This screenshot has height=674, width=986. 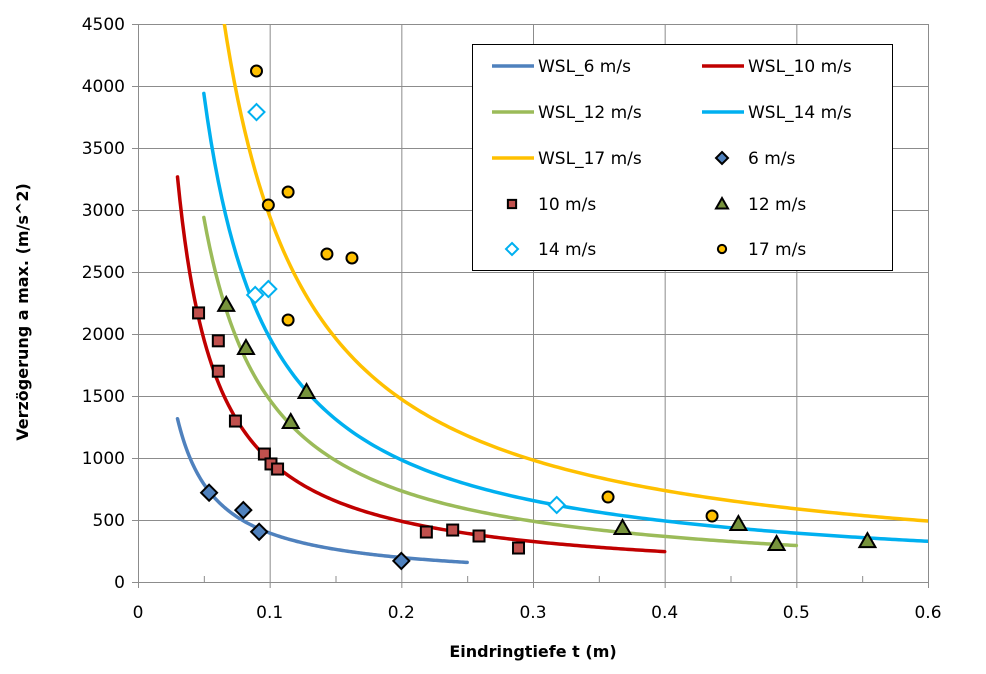 I want to click on legend-label: WSL_10 m/s, so click(x=800, y=67).